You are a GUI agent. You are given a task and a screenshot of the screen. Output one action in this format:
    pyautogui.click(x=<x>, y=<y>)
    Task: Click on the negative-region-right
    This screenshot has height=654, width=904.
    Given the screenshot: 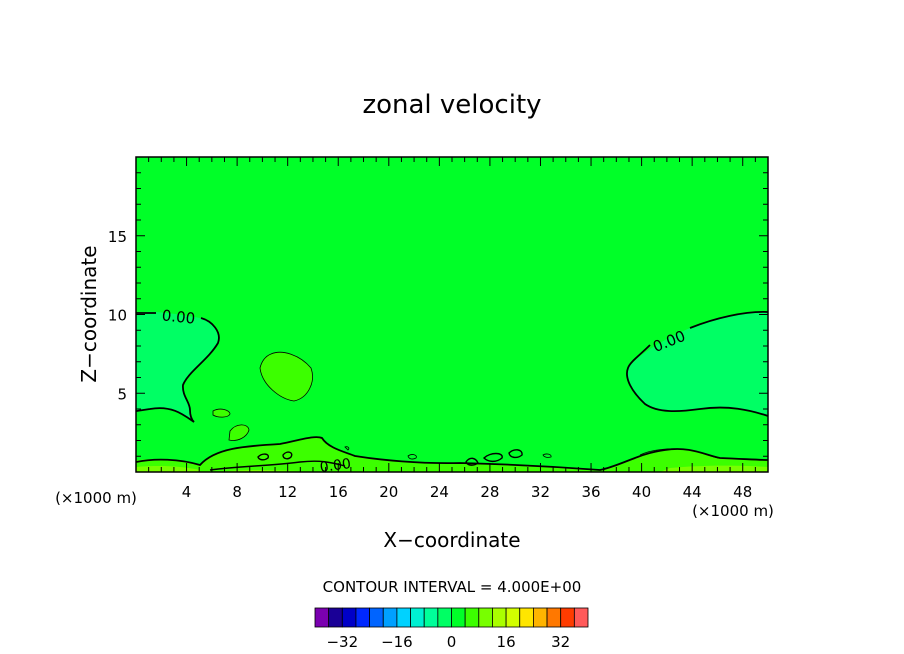 What is the action you would take?
    pyautogui.click(x=697, y=363)
    